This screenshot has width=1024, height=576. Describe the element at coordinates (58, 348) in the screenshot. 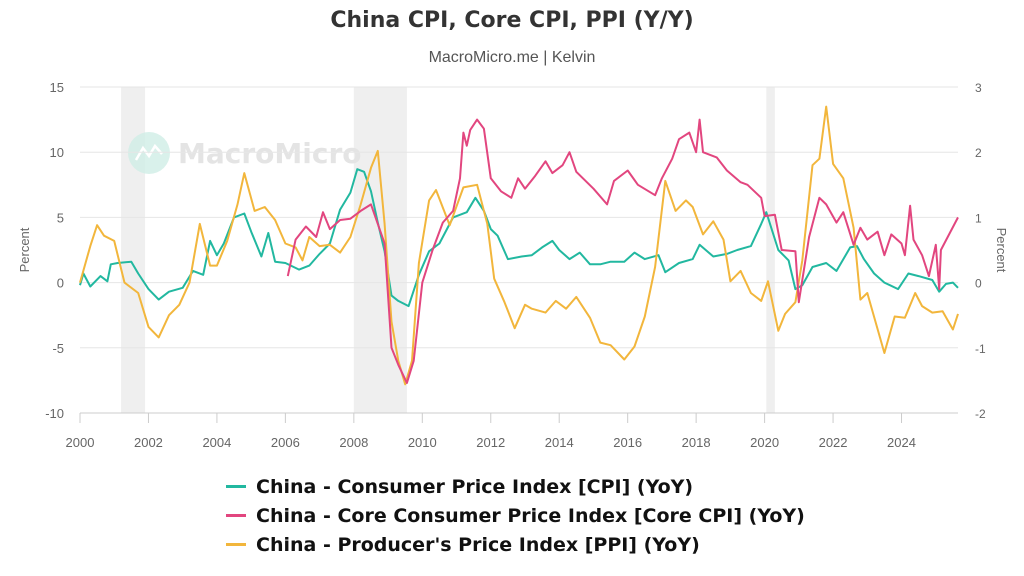

I see `y-left-tick-label: -5` at that location.